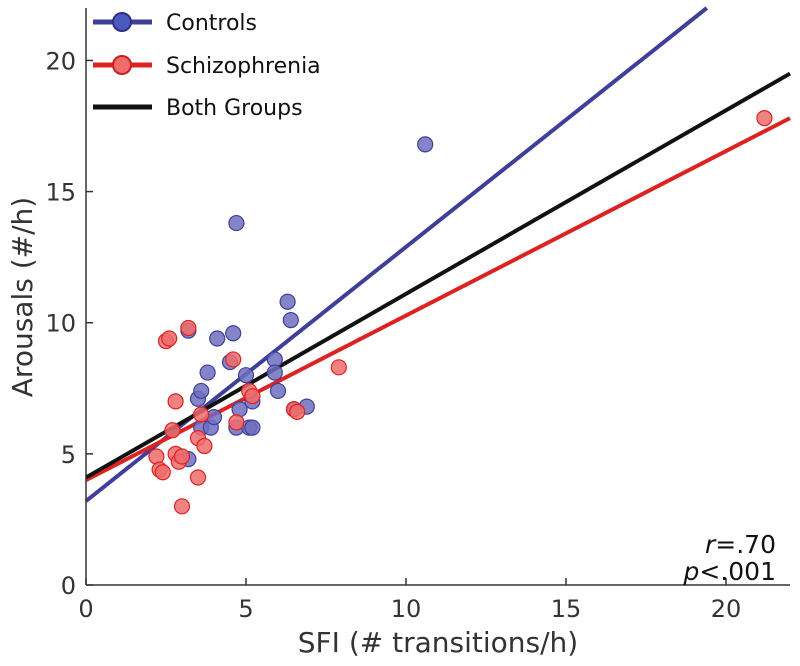 The height and width of the screenshot is (666, 800). Describe the element at coordinates (745, 544) in the screenshot. I see `r-value: =.70` at that location.